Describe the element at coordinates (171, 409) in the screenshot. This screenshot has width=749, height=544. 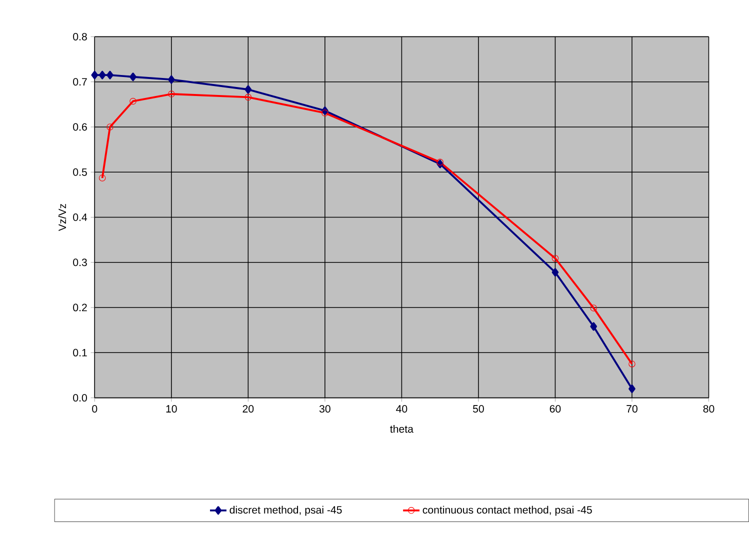
I see `x-tick-label: 10` at that location.